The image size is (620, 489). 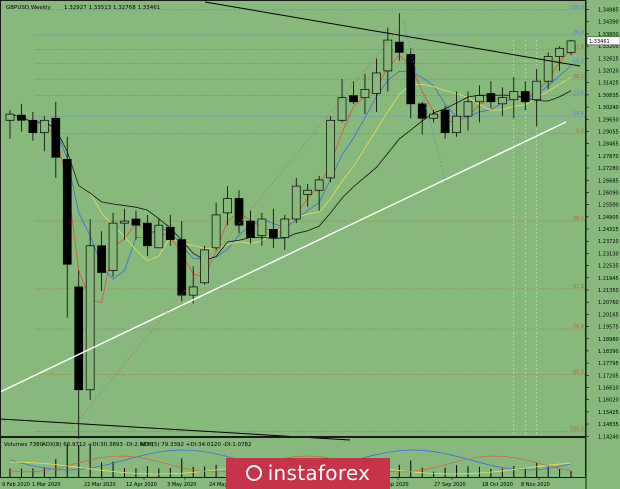 I want to click on resistance-trendline, so click(x=392, y=34).